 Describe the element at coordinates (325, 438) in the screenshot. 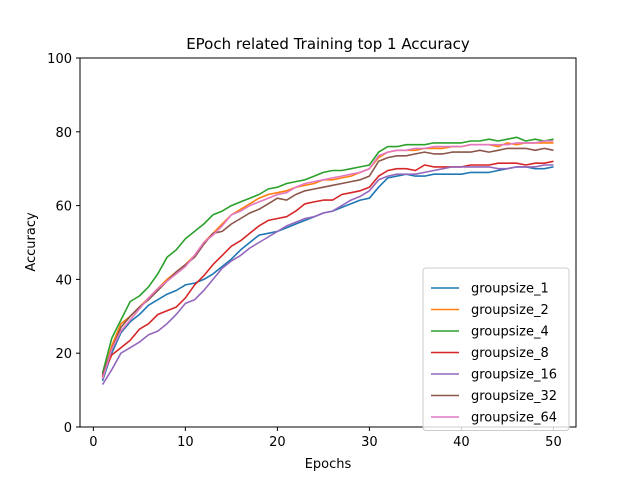

I see `x-axis-ticks: 0 10 20 30 40 50` at that location.